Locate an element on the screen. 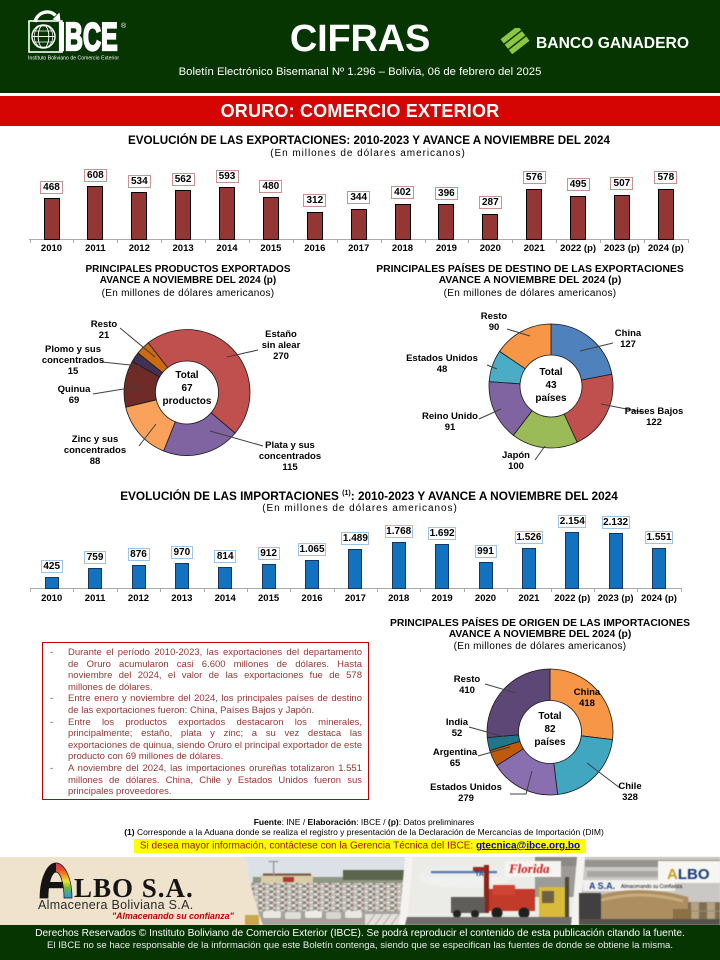  svg-text: Almacenando su Confianza is located at coordinates (651, 887).